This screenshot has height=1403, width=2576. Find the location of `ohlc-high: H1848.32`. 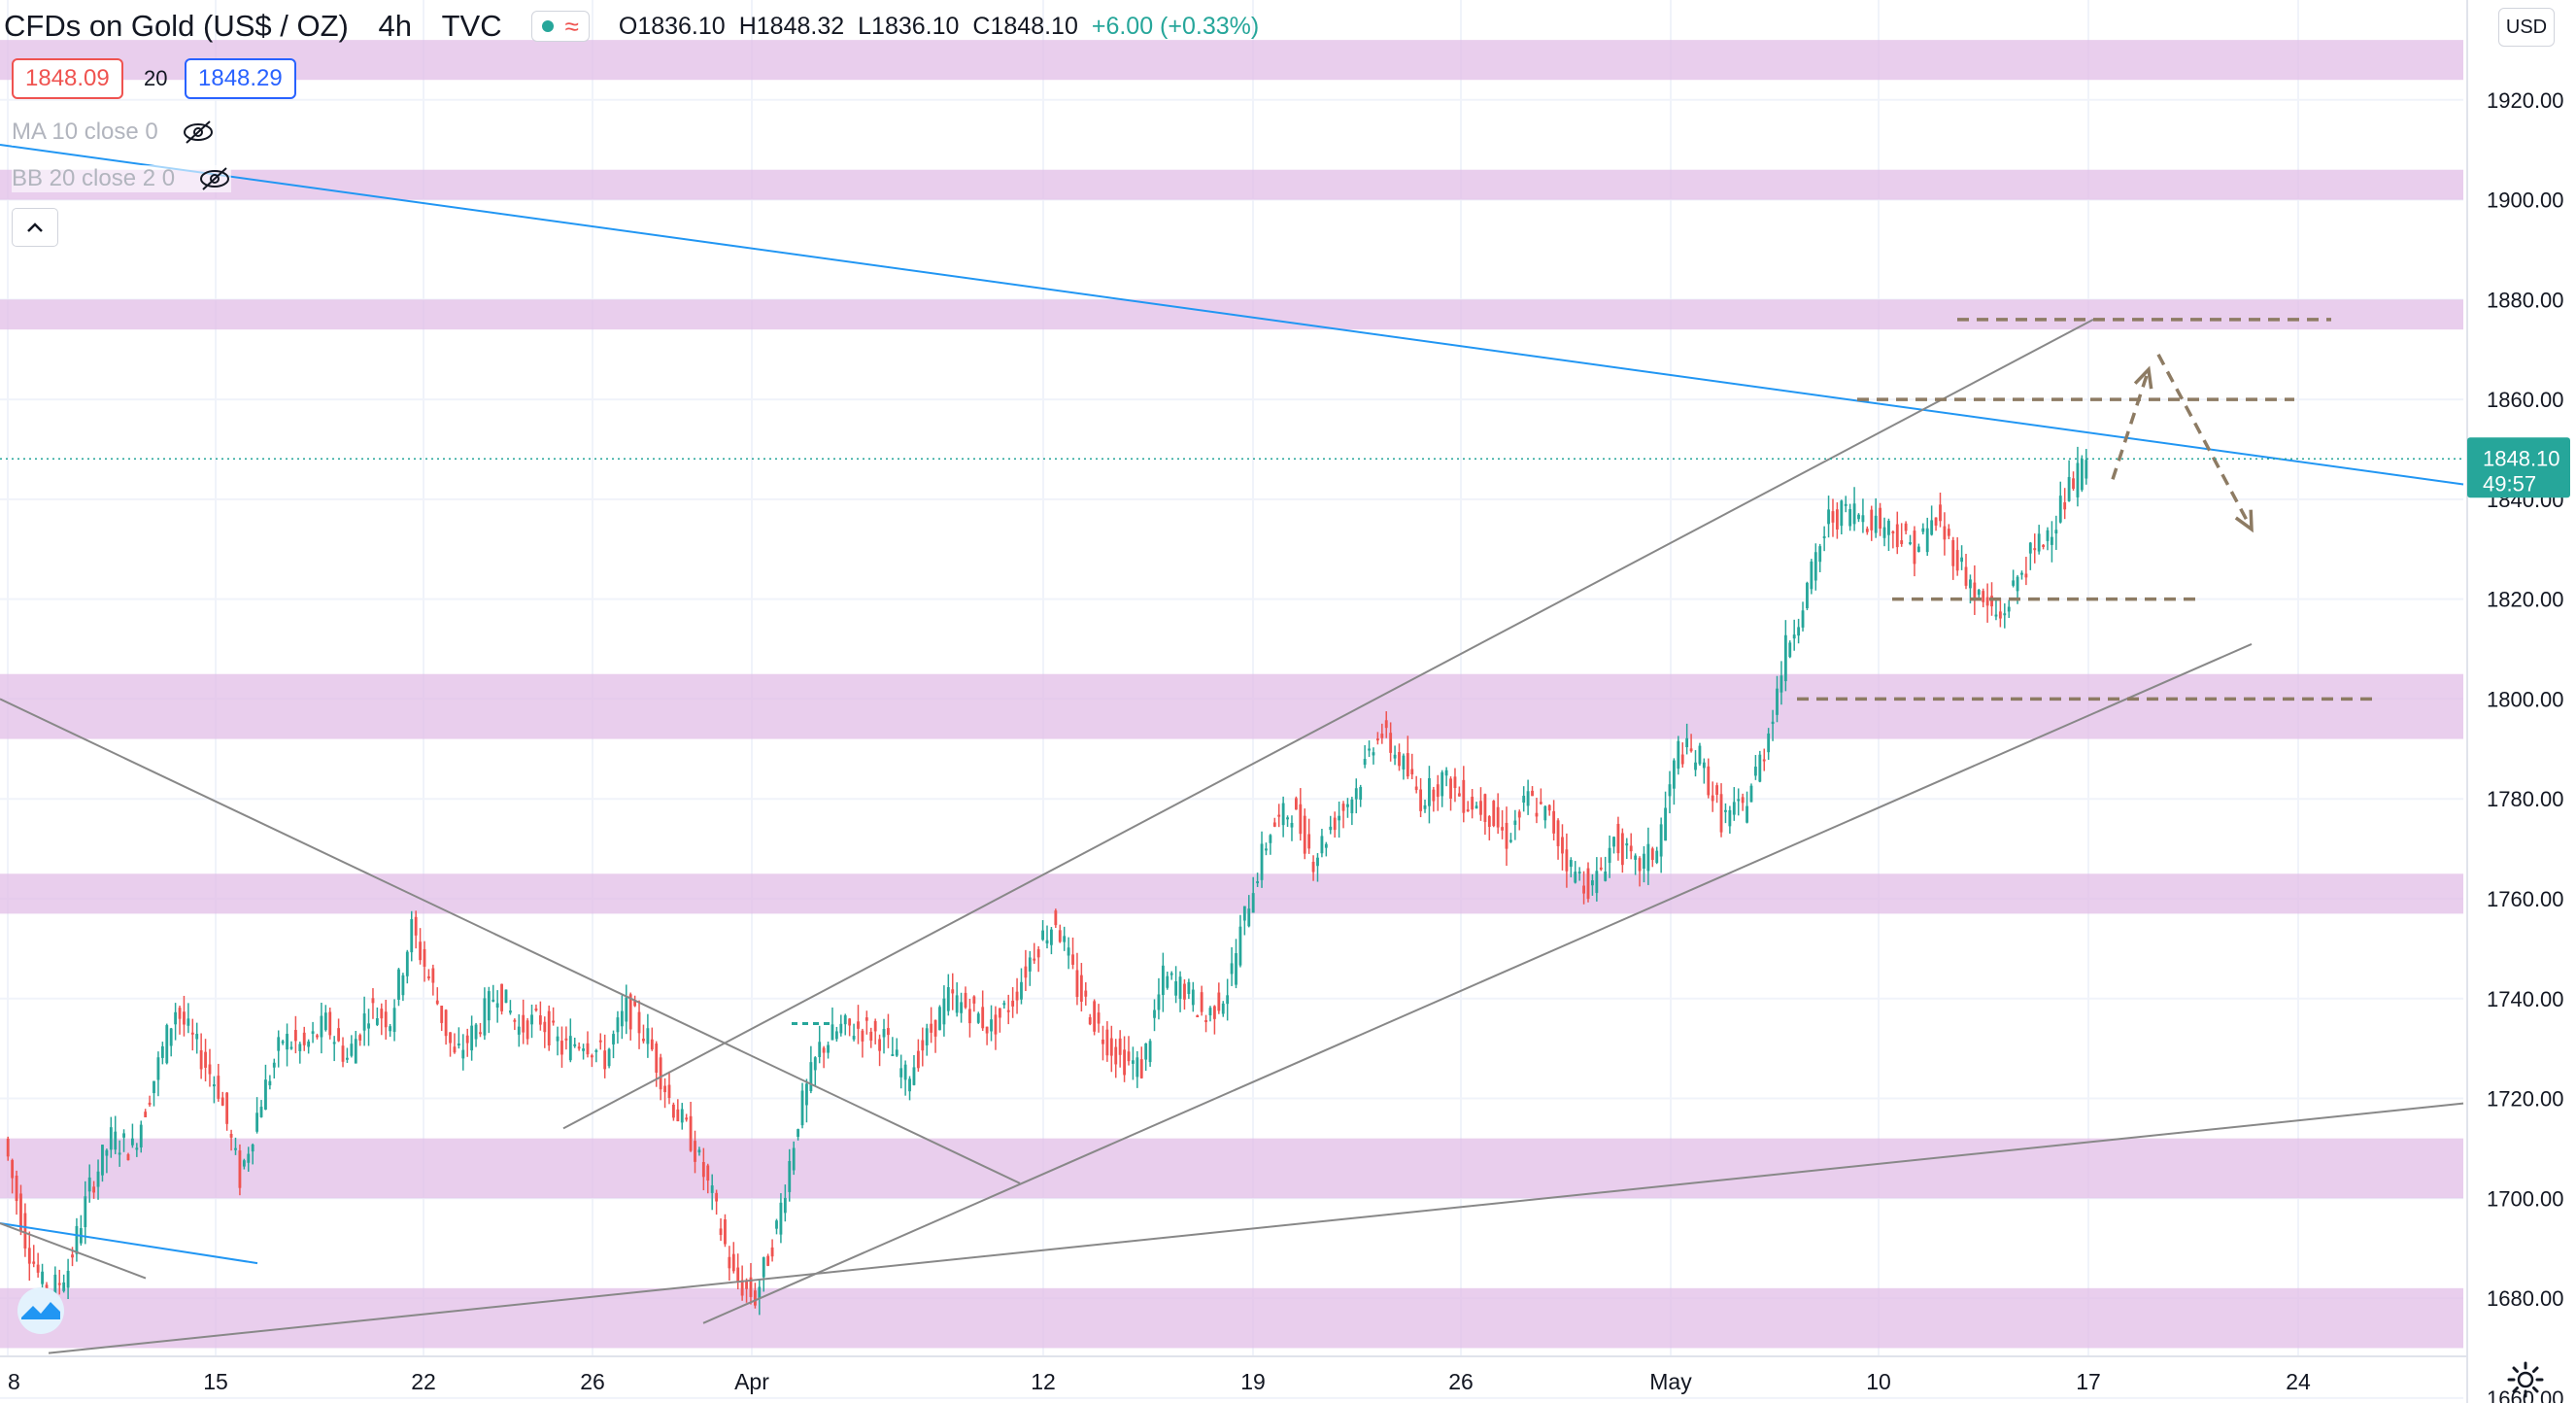

ohlc-high: H1848.32 is located at coordinates (791, 26).